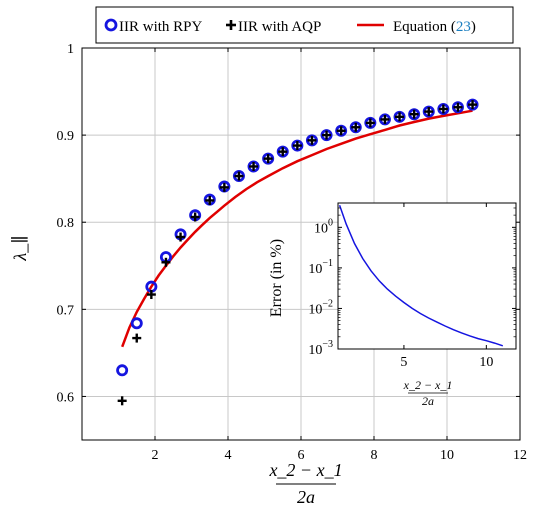 Image resolution: width=550 pixels, height=513 pixels. What do you see at coordinates (305, 470) in the screenshot?
I see `x-axis-label-numerator: x_2 − x_1` at bounding box center [305, 470].